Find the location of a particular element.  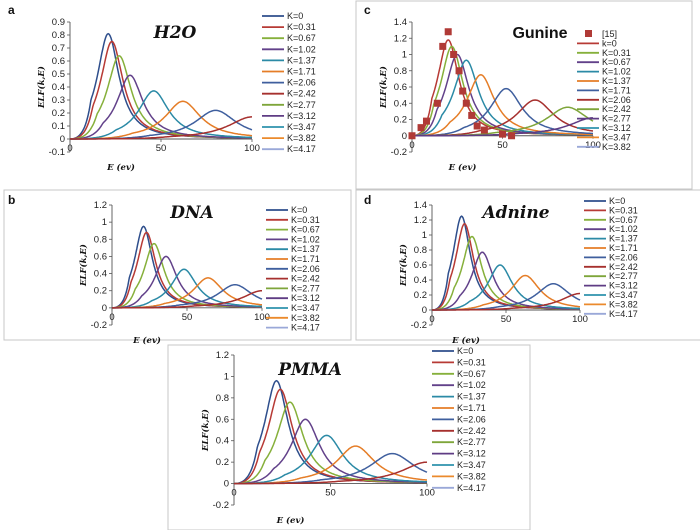

legend-marker is located at coordinates (588, 33).